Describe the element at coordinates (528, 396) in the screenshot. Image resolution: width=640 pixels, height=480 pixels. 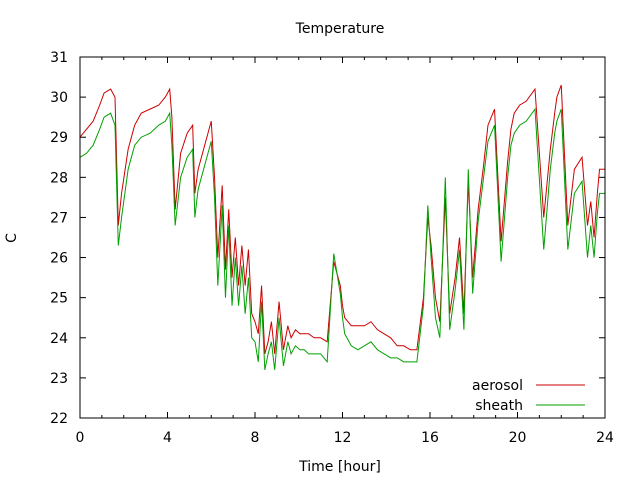
I see `legend: aerosol sheath` at that location.